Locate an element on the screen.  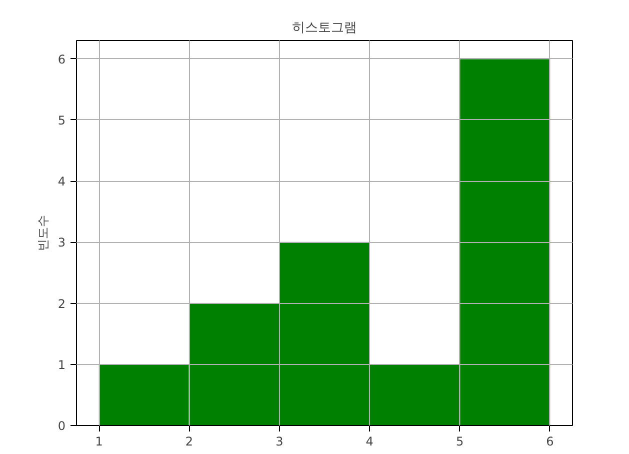
y-tick-label: 0 is located at coordinates (62, 426).